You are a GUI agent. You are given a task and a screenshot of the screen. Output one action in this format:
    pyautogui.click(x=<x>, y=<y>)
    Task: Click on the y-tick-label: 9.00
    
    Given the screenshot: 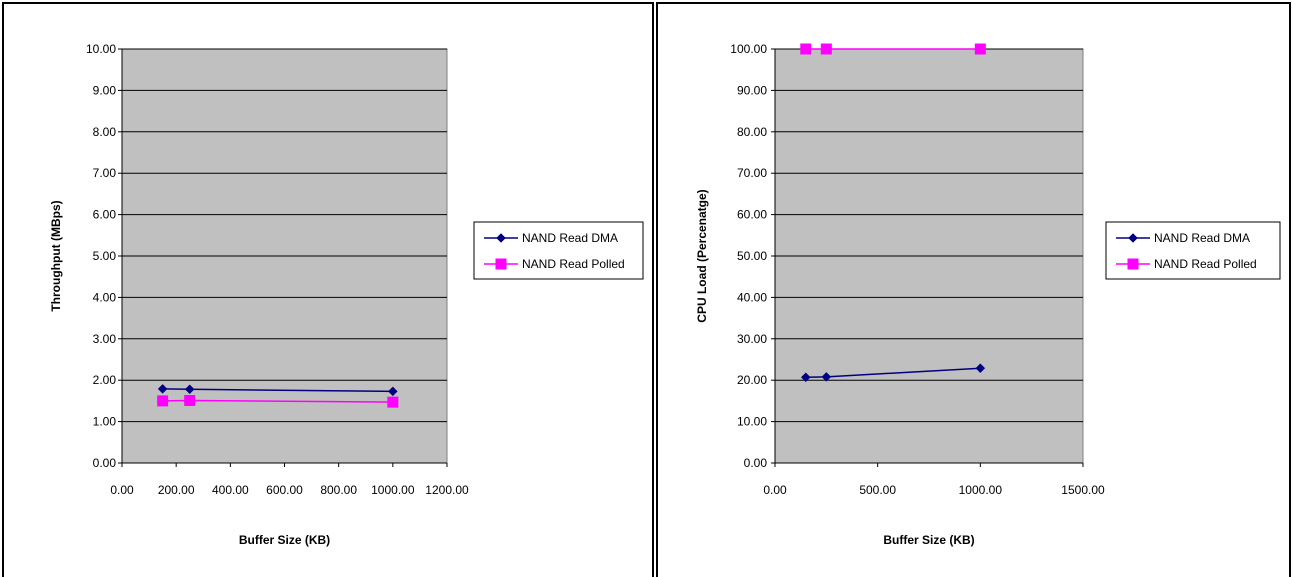 What is the action you would take?
    pyautogui.click(x=105, y=90)
    